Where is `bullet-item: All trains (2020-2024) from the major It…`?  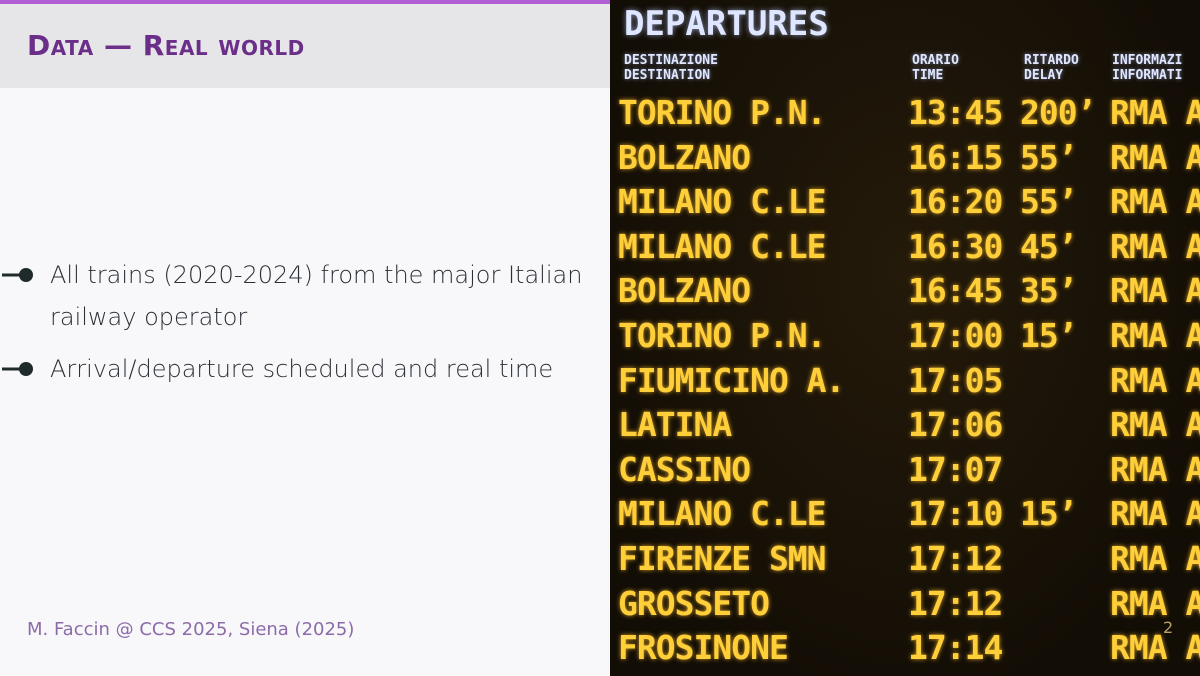 bullet-item: All trains (2020-2024) from the major It… is located at coordinates (300, 296).